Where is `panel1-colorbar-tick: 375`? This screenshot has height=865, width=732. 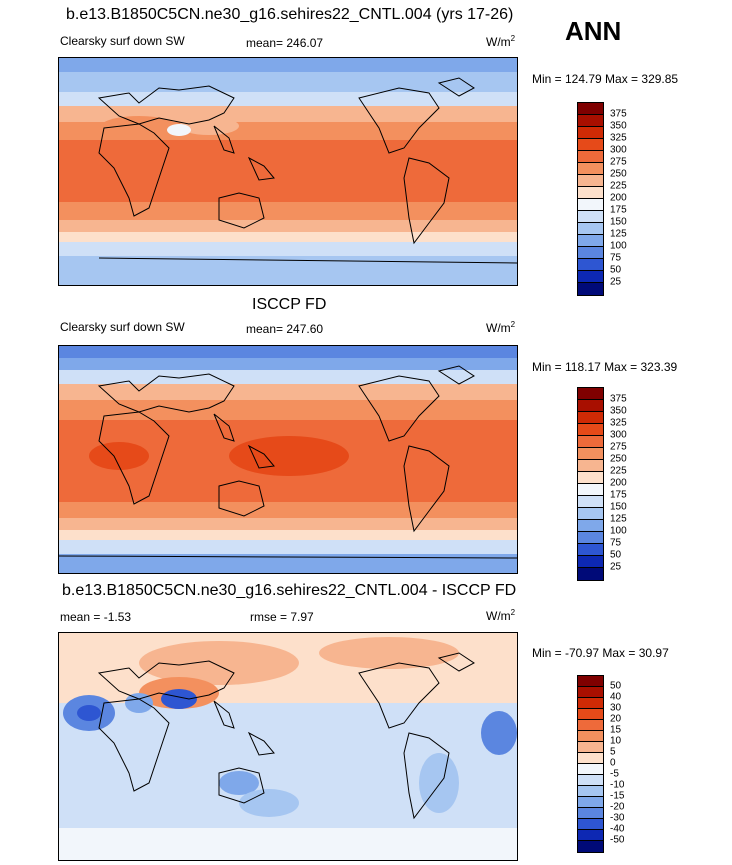
panel1-colorbar-tick: 375 is located at coordinates (618, 114).